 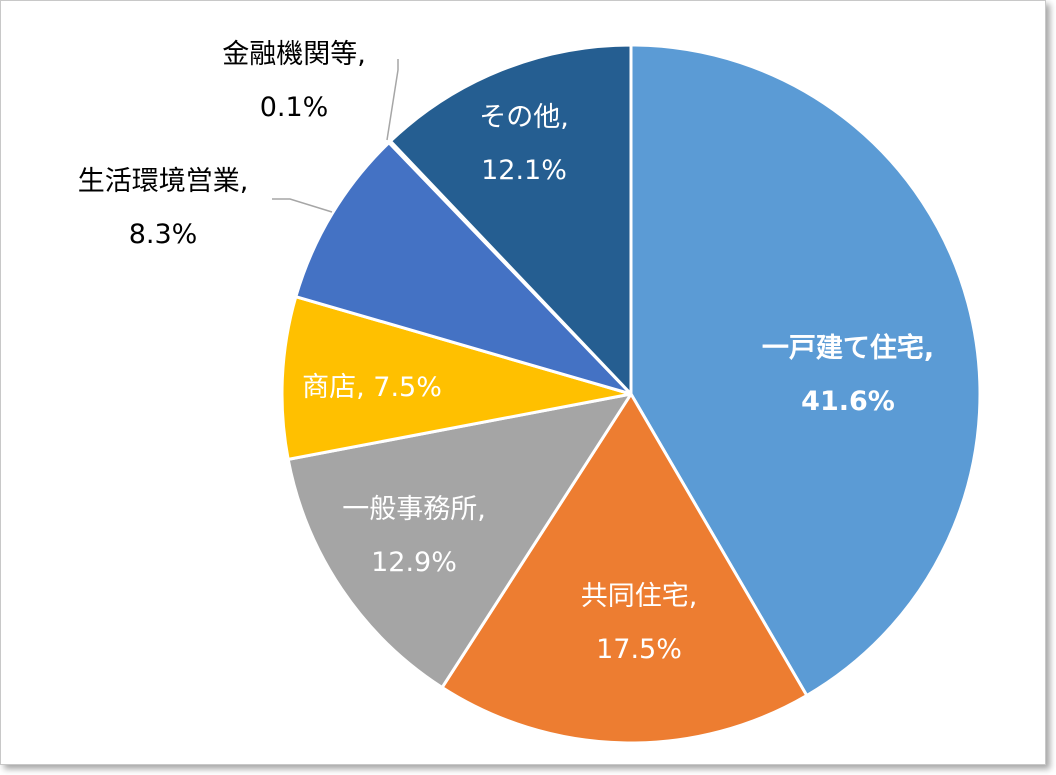 I want to click on slice-label: その他, 12.1%, so click(x=524, y=144).